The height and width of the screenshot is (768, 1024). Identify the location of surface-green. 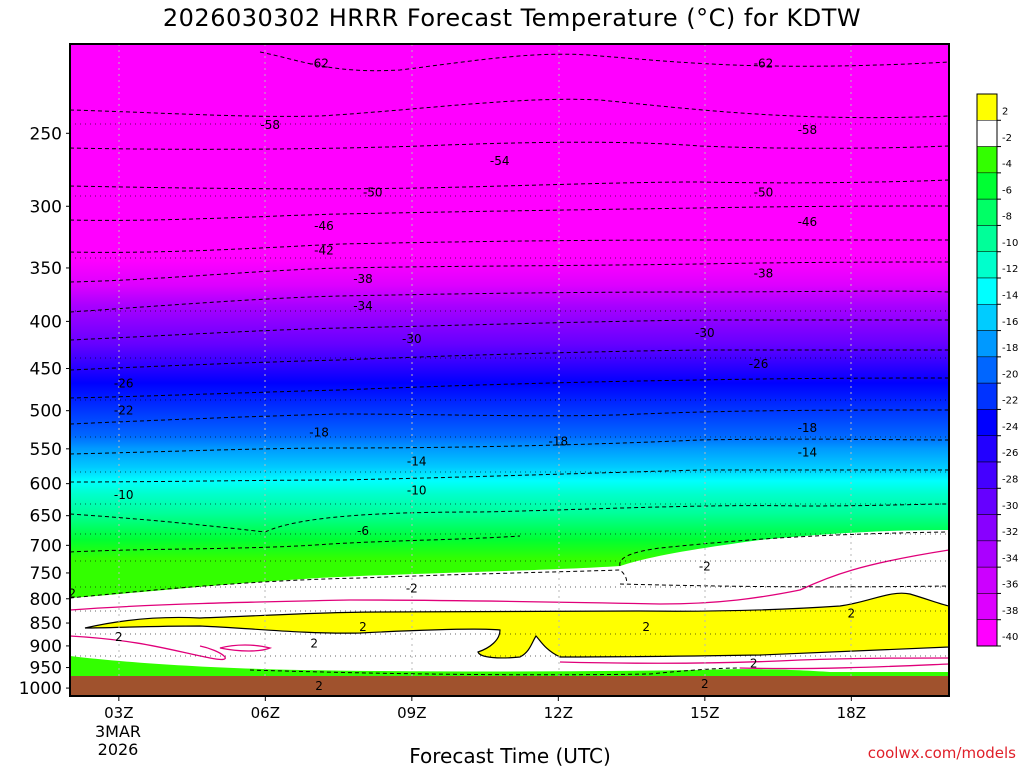
(509, 667).